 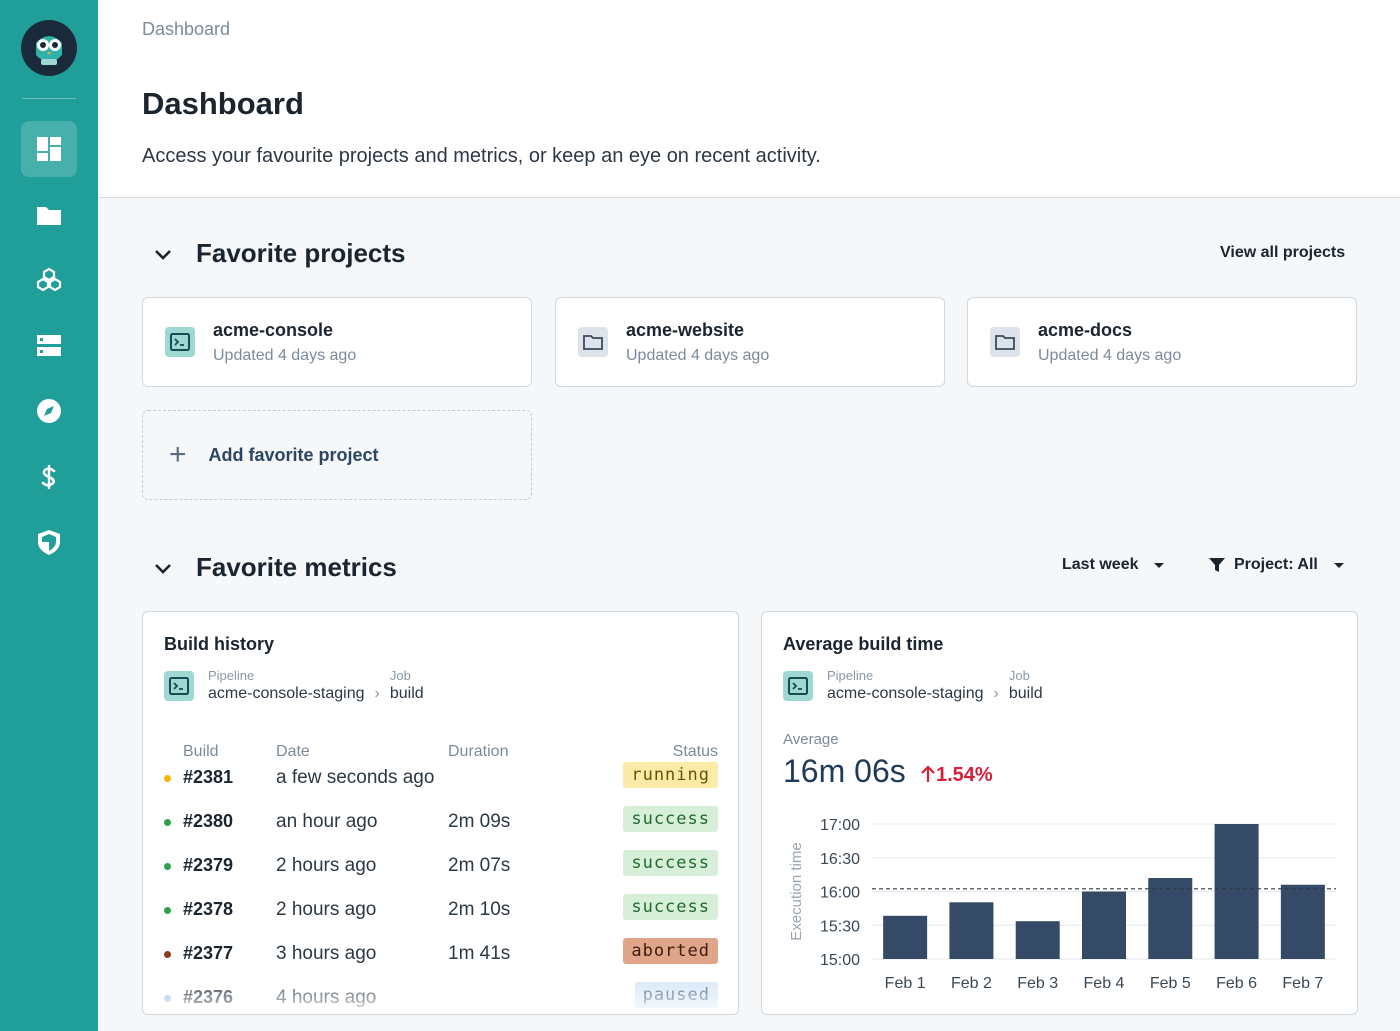 I want to click on build-number: #2381, so click(x=208, y=777).